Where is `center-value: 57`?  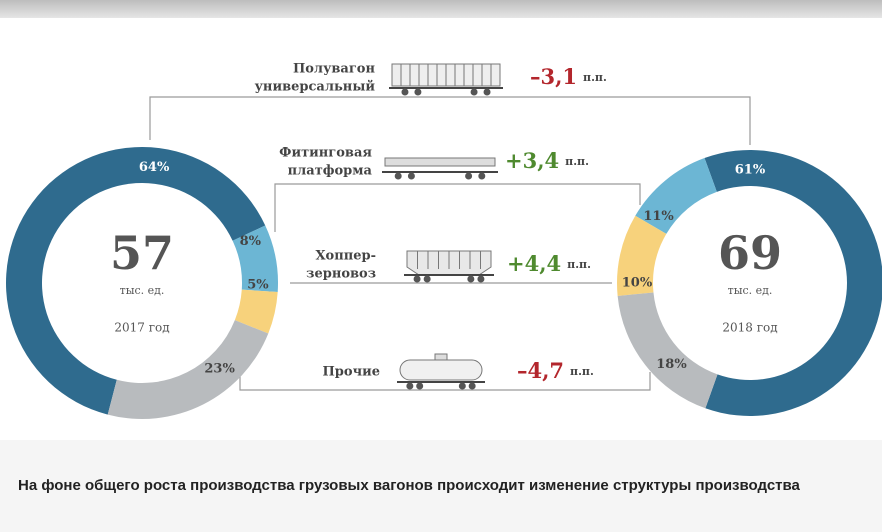 center-value: 57 is located at coordinates (142, 253).